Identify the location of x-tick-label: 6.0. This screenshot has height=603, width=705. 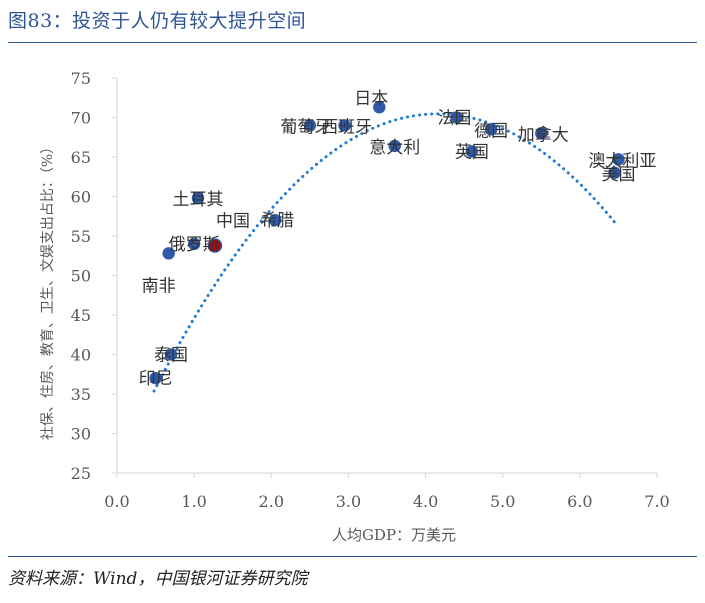
(579, 501).